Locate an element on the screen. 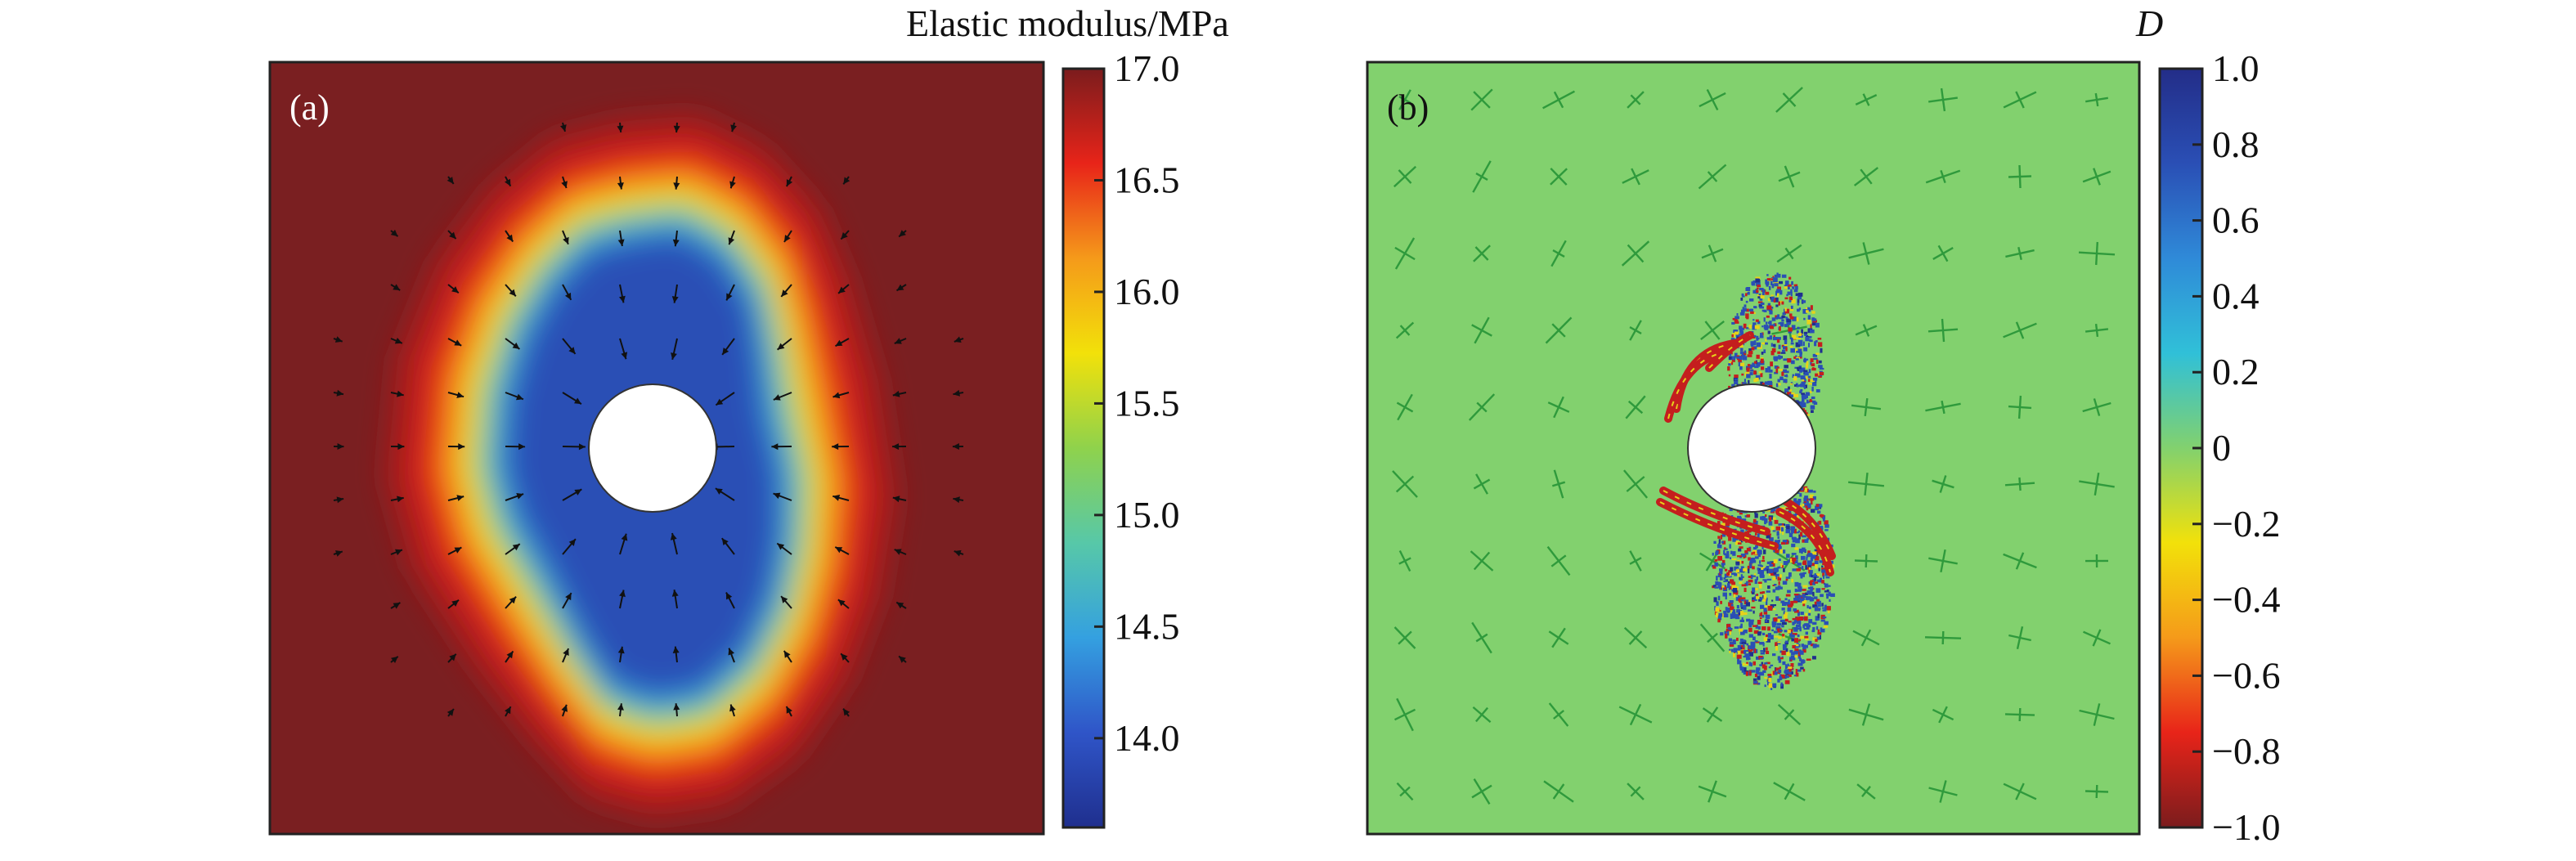 This screenshot has width=2576, height=861. colorbar-a-title: Elastic modulus/MPa is located at coordinates (1067, 23).